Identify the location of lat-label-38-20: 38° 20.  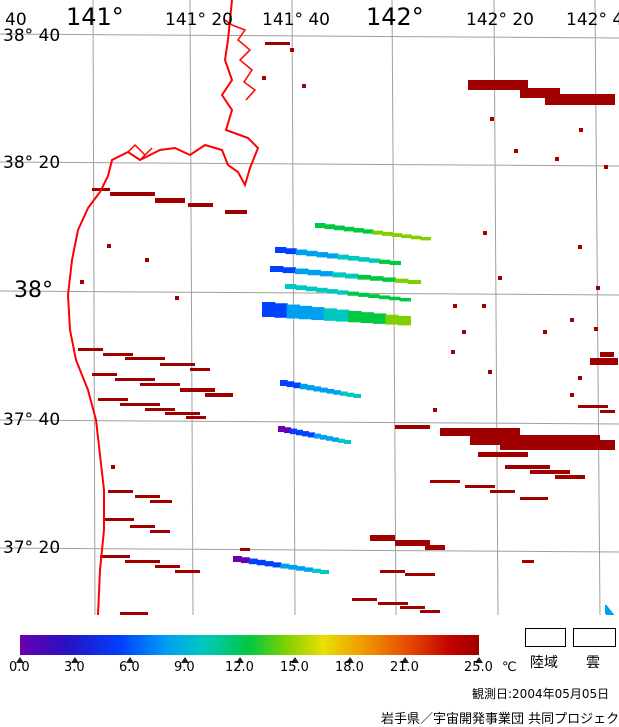
(32, 163).